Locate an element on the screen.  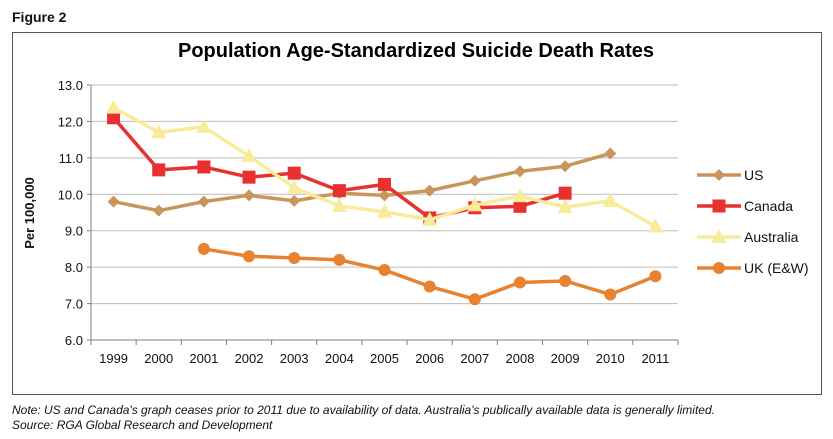
x-tick-label: 2008 is located at coordinates (520, 358).